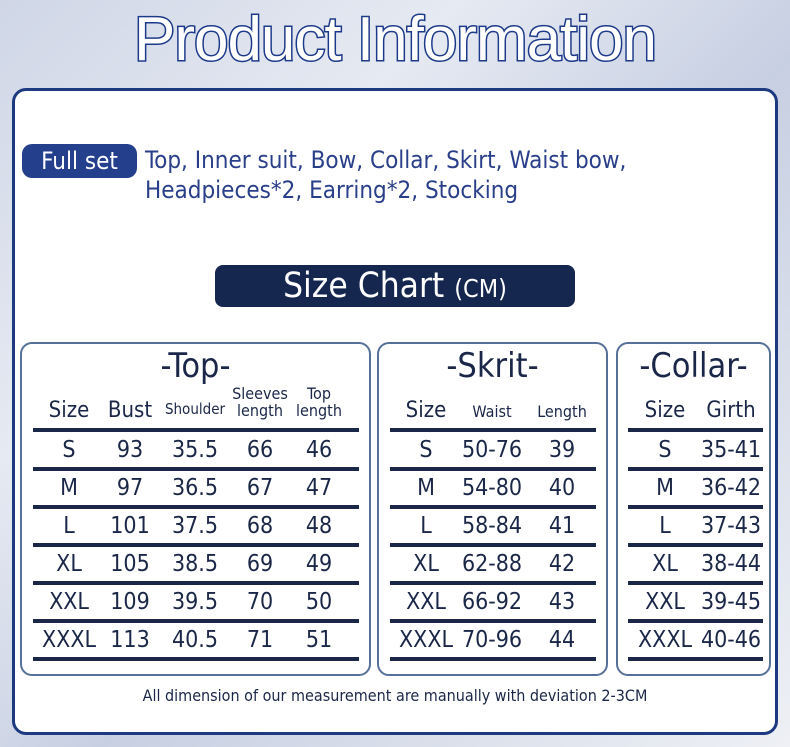 The width and height of the screenshot is (790, 747). Describe the element at coordinates (319, 402) in the screenshot. I see `column-header: Top length` at that location.